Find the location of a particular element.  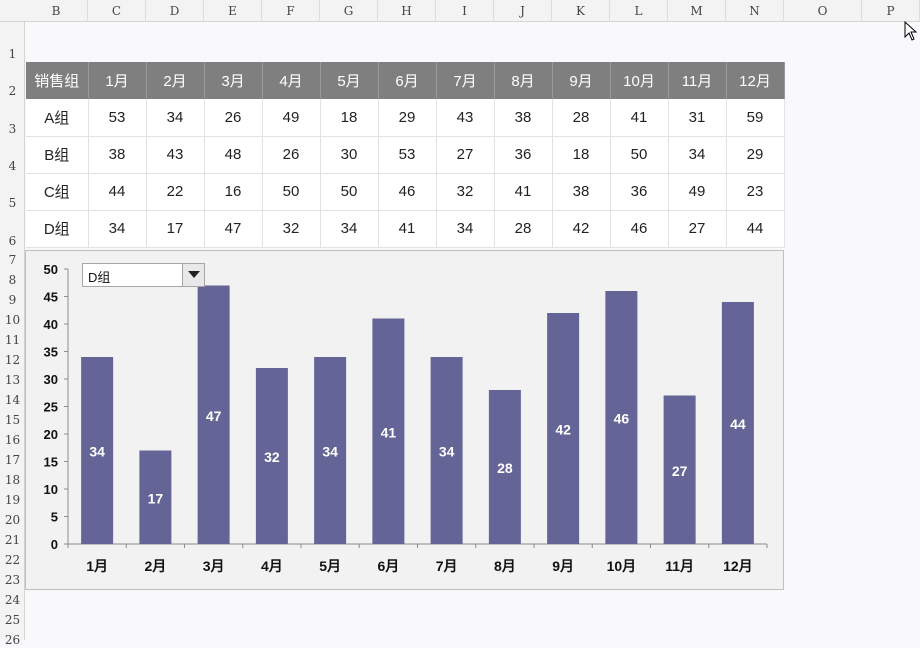

group-name-cell: B组 is located at coordinates (57, 155).